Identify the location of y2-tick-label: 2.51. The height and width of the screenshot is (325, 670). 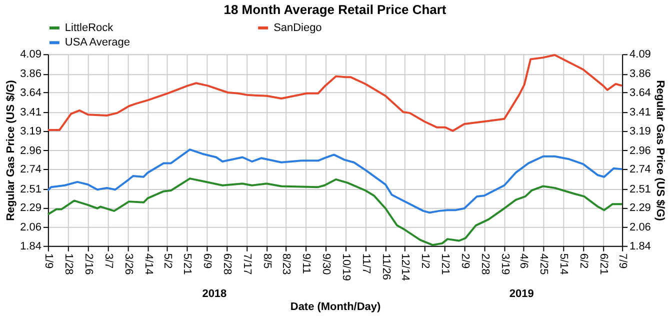
(640, 189).